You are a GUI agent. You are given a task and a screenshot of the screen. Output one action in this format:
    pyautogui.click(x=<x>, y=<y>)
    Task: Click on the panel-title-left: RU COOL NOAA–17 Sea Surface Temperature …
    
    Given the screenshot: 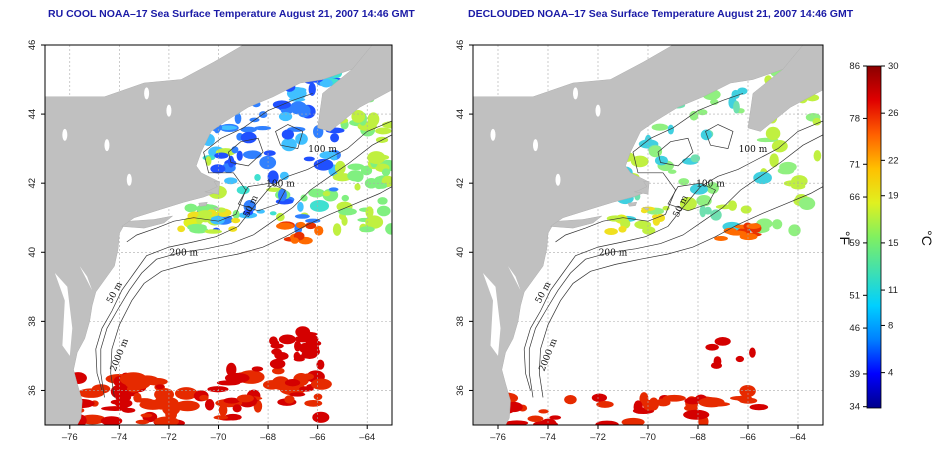 What is the action you would take?
    pyautogui.click(x=231, y=14)
    